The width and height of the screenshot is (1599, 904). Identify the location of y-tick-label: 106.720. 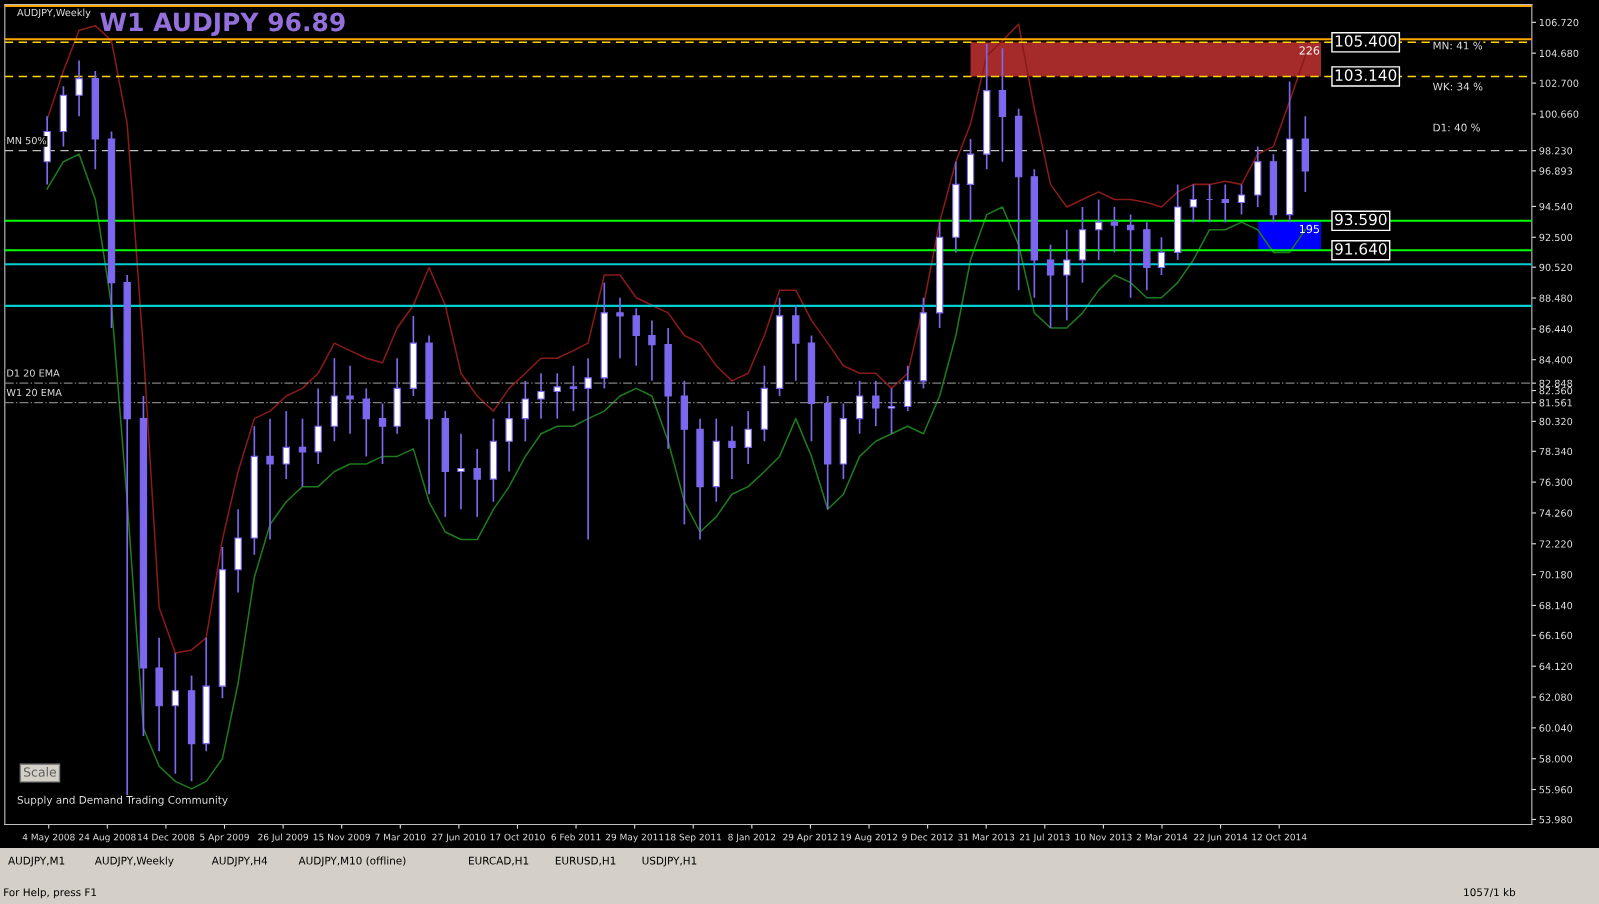
(1559, 22).